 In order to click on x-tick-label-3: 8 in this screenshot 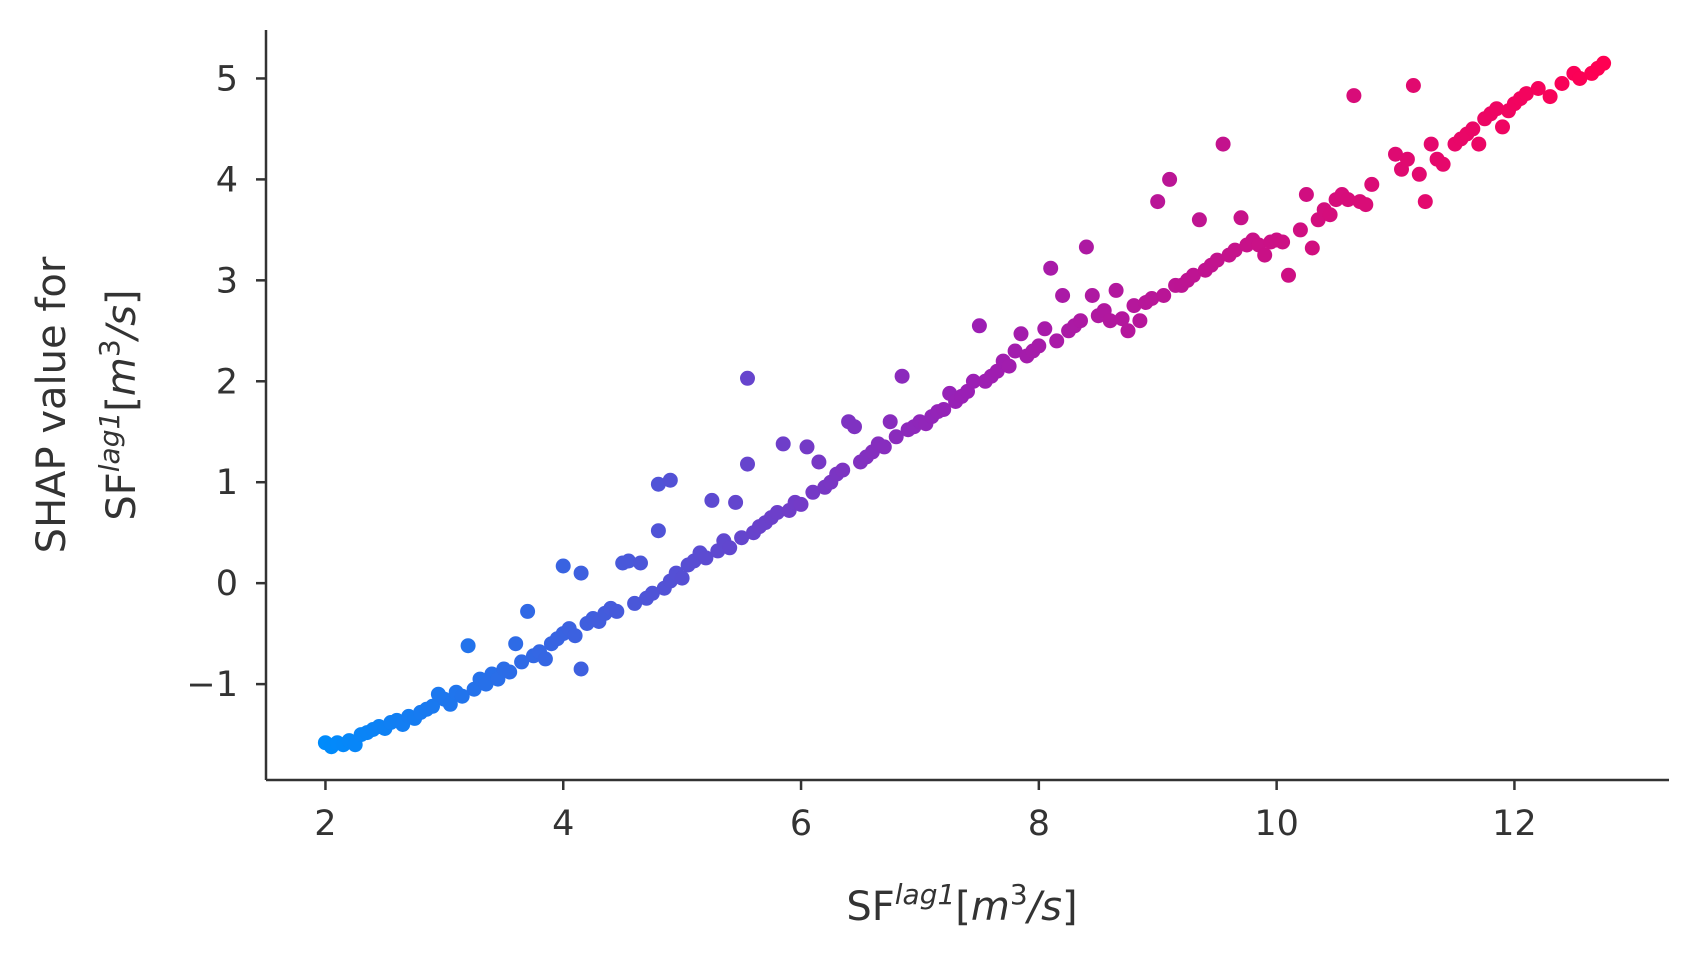, I will do `click(1039, 824)`.